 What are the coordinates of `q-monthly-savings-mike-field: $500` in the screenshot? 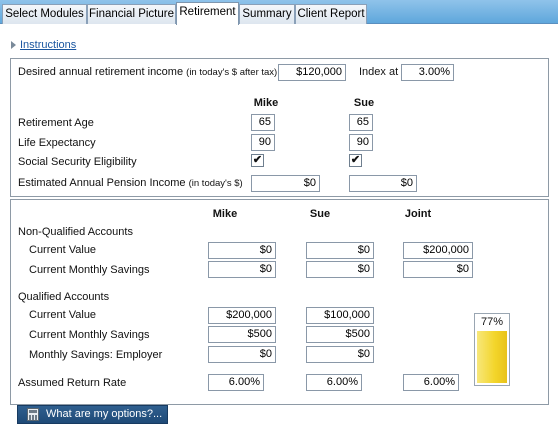 It's located at (242, 334).